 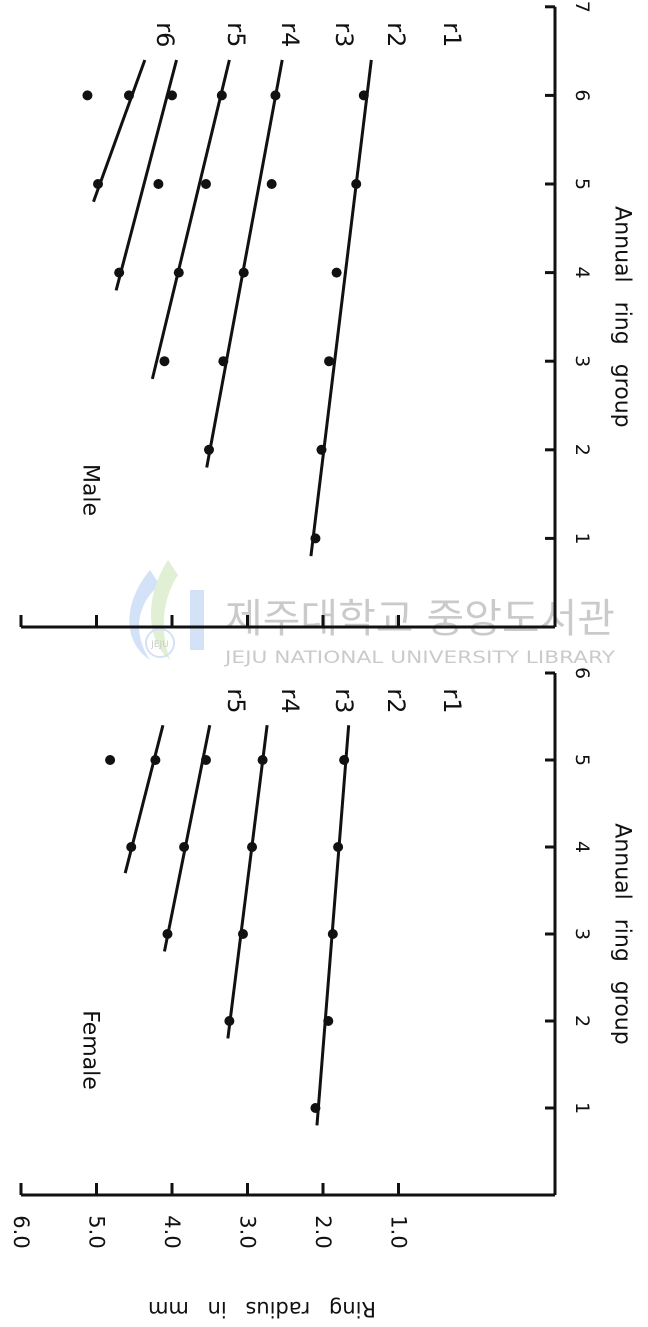 I want to click on y-tick-label: 1.0, so click(x=399, y=1231).